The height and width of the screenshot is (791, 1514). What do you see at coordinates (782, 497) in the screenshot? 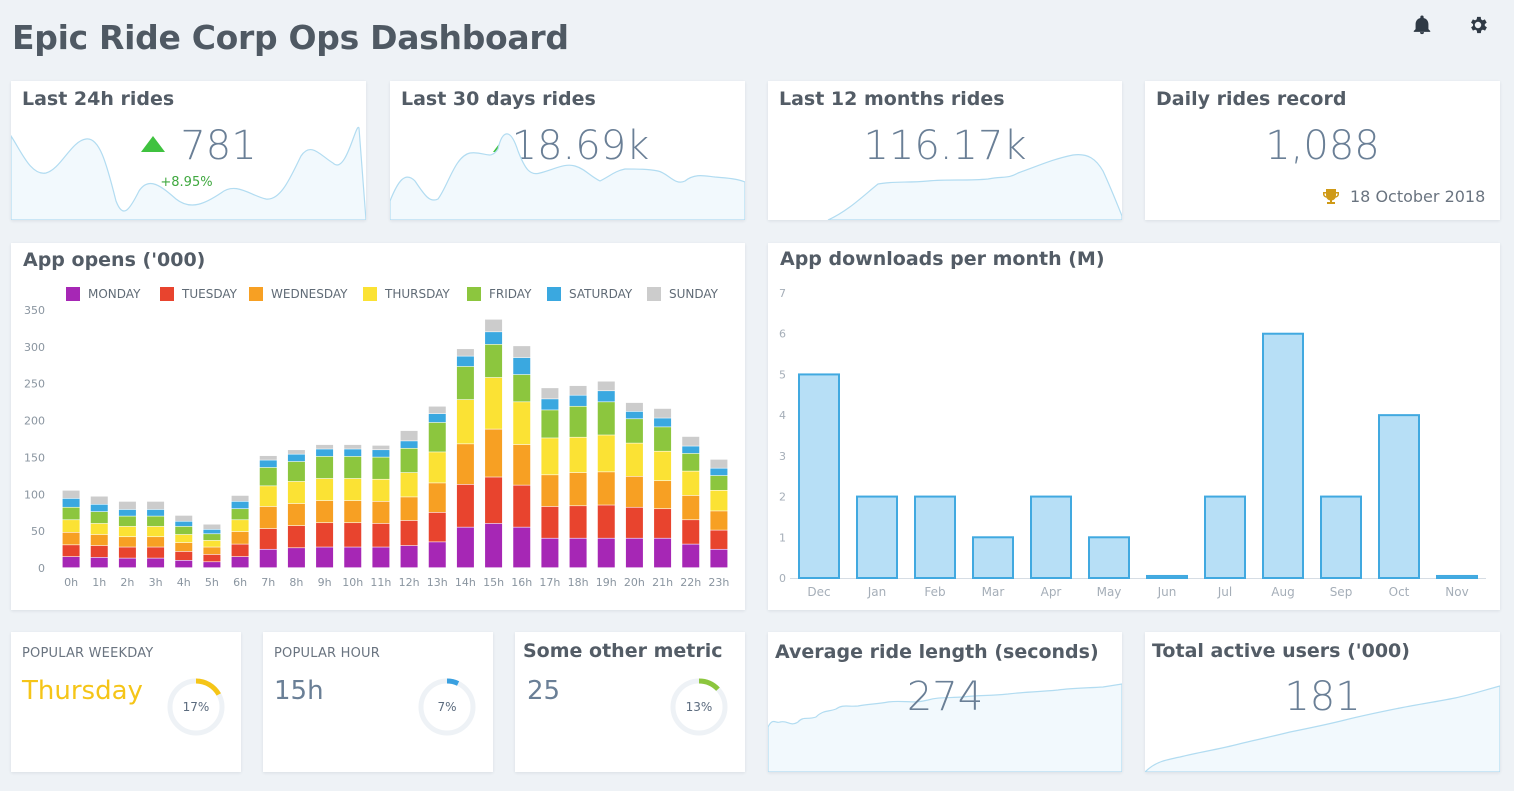
I see `y-tick-label: 2` at bounding box center [782, 497].